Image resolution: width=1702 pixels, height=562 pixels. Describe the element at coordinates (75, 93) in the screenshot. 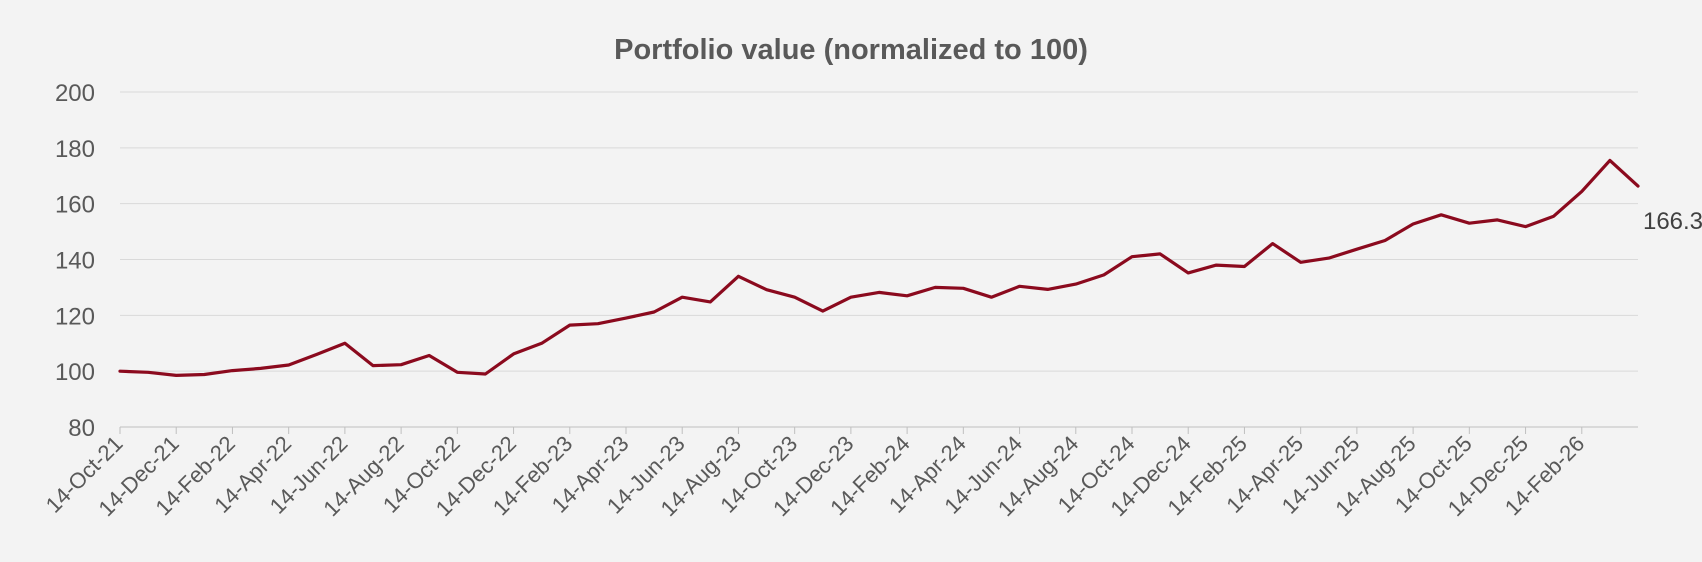

I see `y-tick-label: 200` at that location.